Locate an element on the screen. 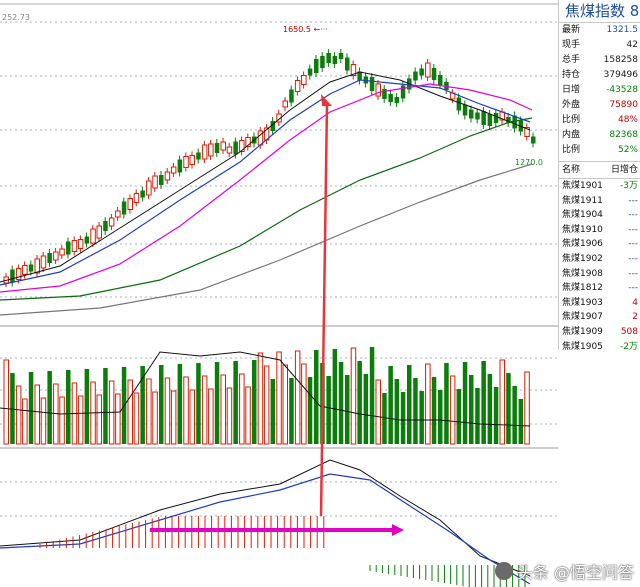  contract-row: 焦煤1906 --- is located at coordinates (599, 244).